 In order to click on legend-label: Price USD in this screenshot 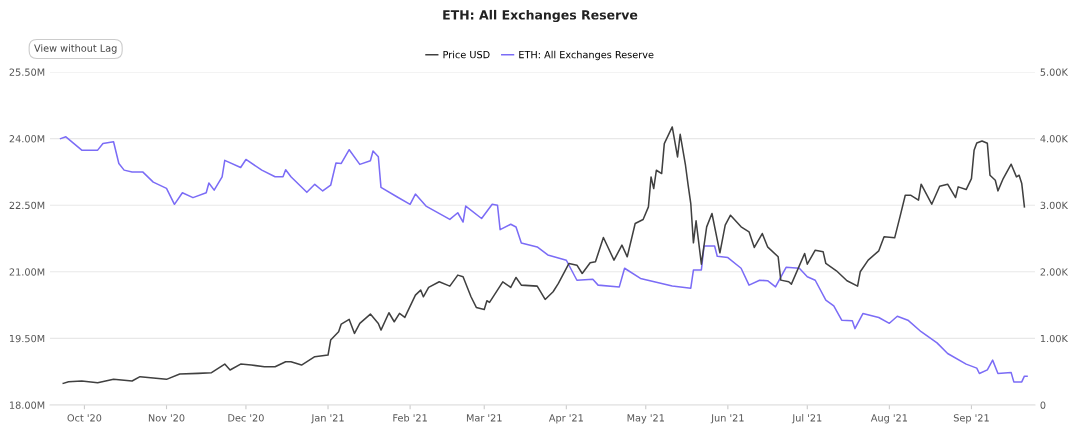, I will do `click(466, 54)`.